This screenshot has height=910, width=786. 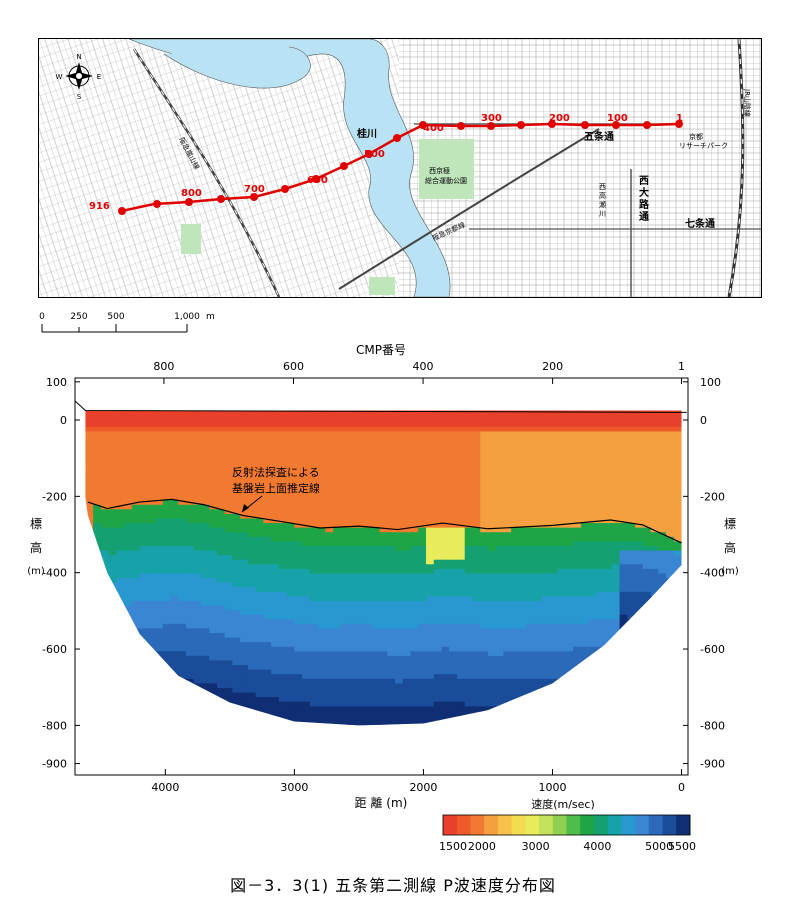 I want to click on label-nishitakasegawa: 西高瀬川, so click(x=602, y=200).